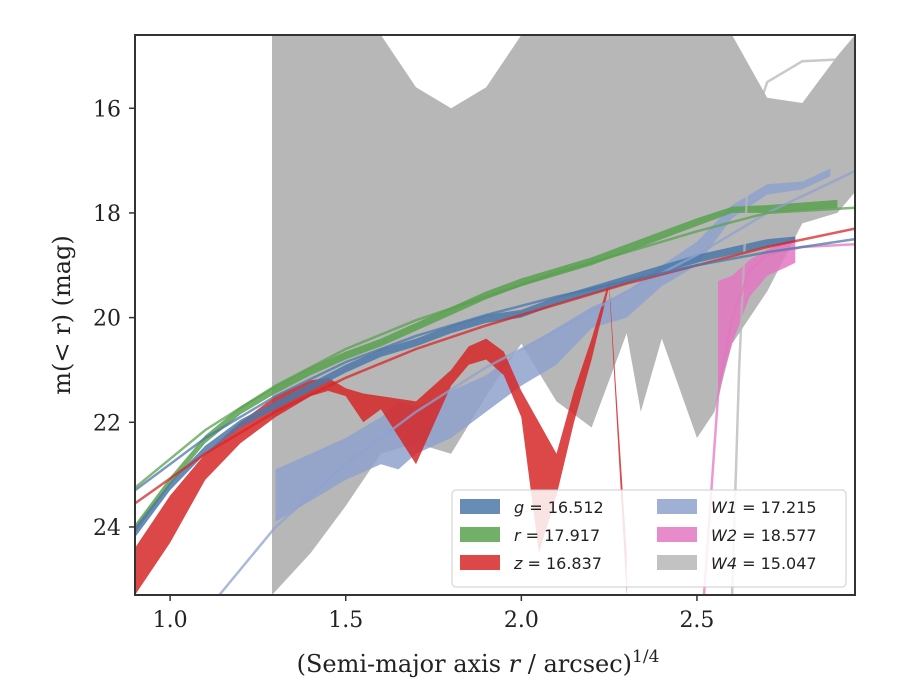 This screenshot has width=900, height=700. What do you see at coordinates (559, 507) in the screenshot?
I see `legend-label-g: g = 16.512` at bounding box center [559, 507].